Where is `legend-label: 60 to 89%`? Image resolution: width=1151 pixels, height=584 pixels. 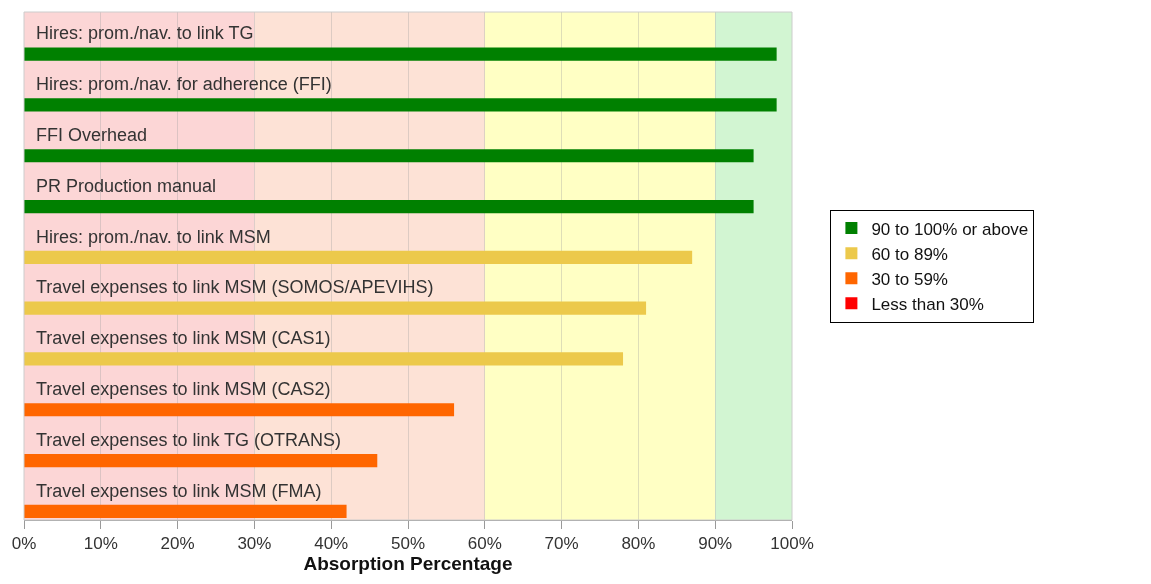 legend-label: 60 to 89% is located at coordinates (909, 254).